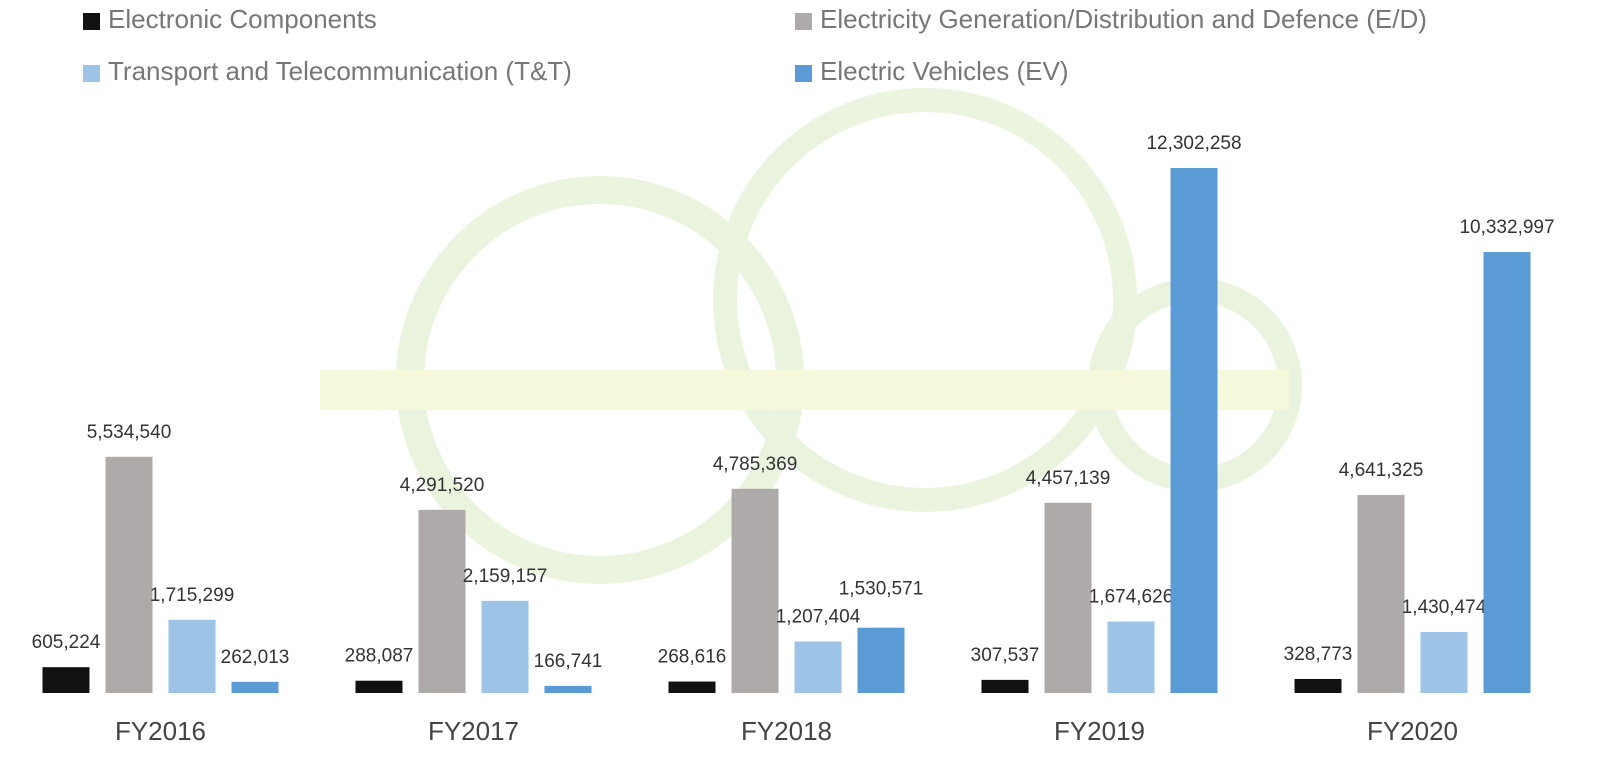 This screenshot has width=1606, height=765. What do you see at coordinates (192, 595) in the screenshot?
I see `value-label: 1,715,299` at bounding box center [192, 595].